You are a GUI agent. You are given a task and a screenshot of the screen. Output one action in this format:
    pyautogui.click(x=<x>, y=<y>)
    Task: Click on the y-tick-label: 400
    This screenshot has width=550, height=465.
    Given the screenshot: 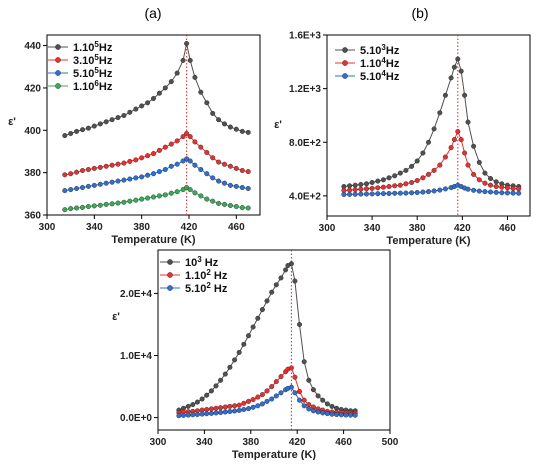 What is the action you would take?
    pyautogui.click(x=32, y=131)
    